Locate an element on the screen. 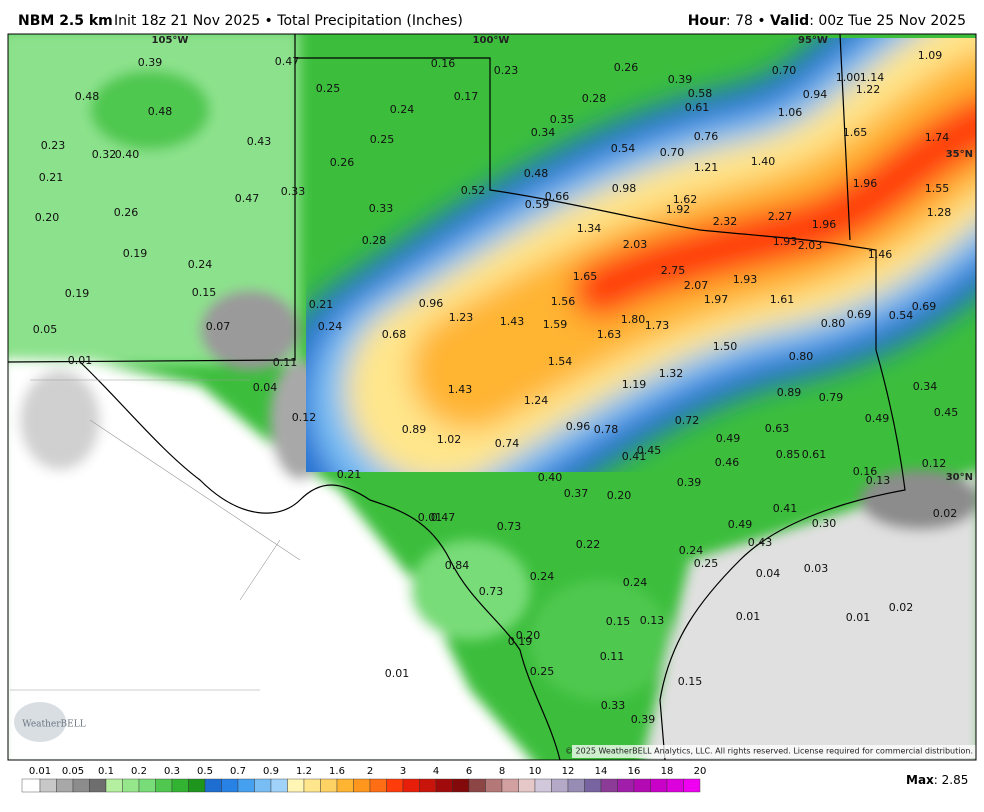 This screenshot has width=984, height=812. precip-label: 0.39 is located at coordinates (643, 719).